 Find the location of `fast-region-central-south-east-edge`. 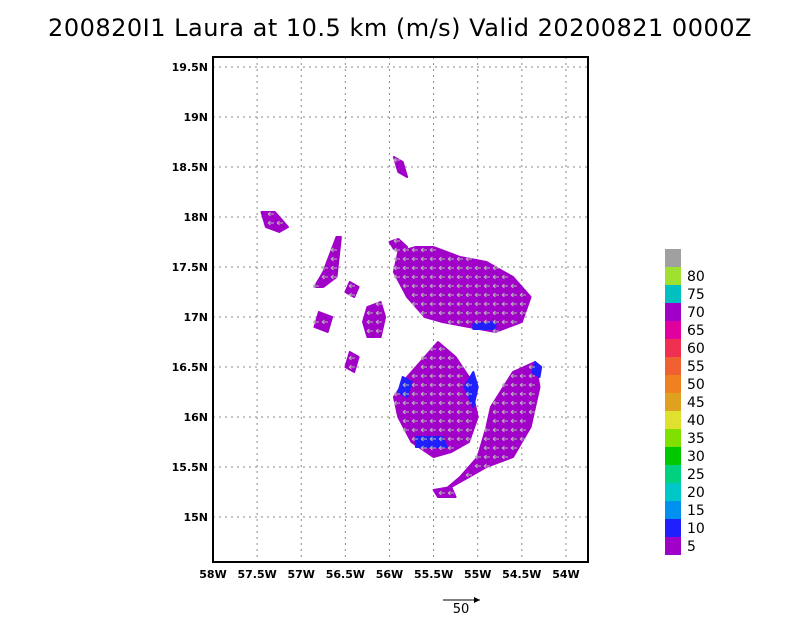

fast-region-central-south-east-edge is located at coordinates (471, 389).